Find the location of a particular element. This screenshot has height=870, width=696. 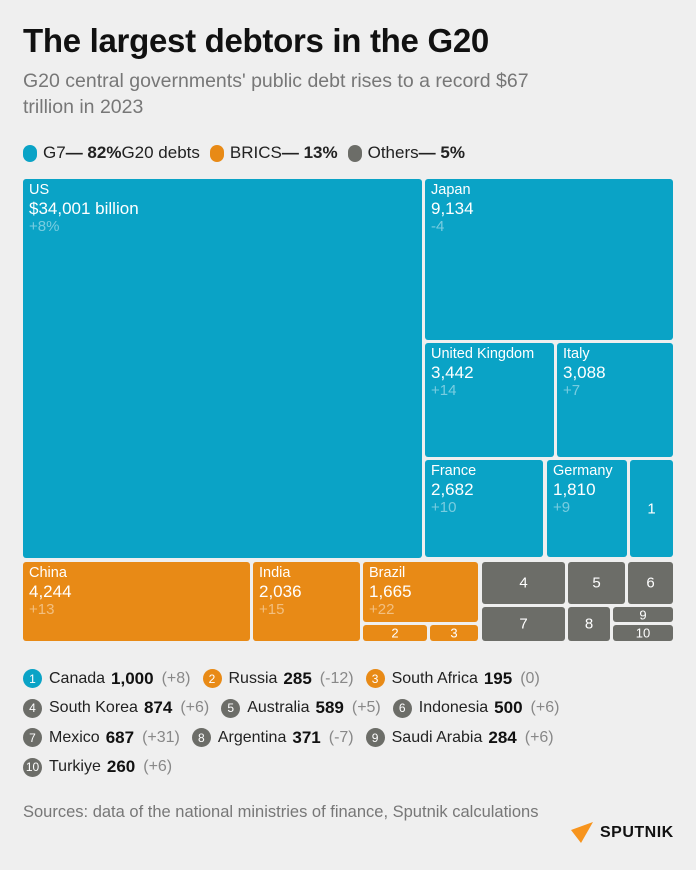

cell-value: 4,244 is located at coordinates (50, 591).